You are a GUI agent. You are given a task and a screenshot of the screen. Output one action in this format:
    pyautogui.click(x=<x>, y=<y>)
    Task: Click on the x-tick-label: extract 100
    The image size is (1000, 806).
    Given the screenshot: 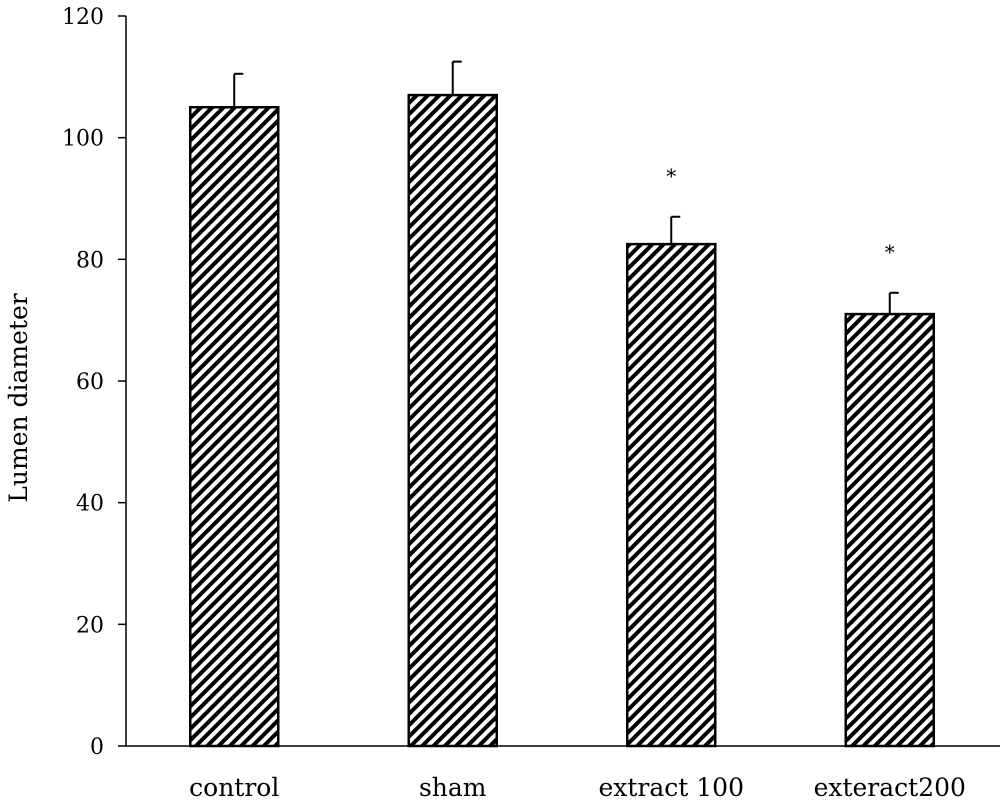 What is the action you would take?
    pyautogui.click(x=671, y=787)
    